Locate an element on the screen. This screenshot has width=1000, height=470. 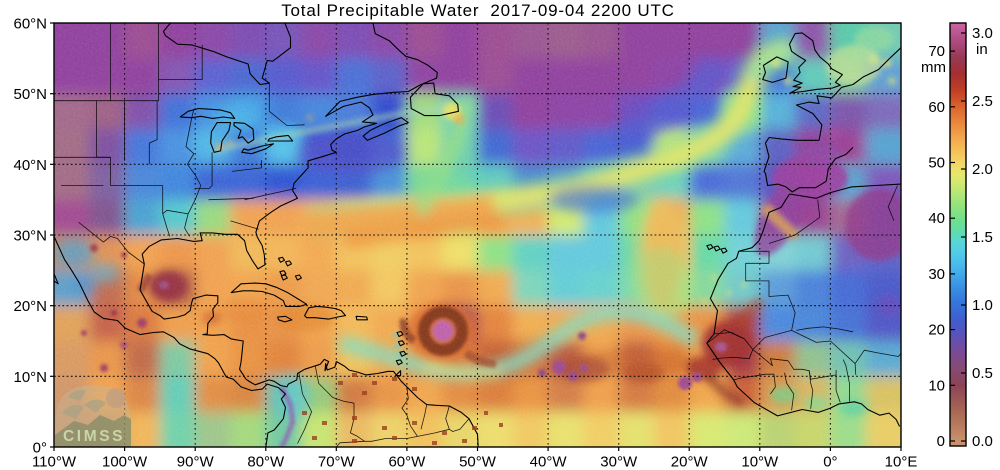
svg-text: in is located at coordinates (982, 49).